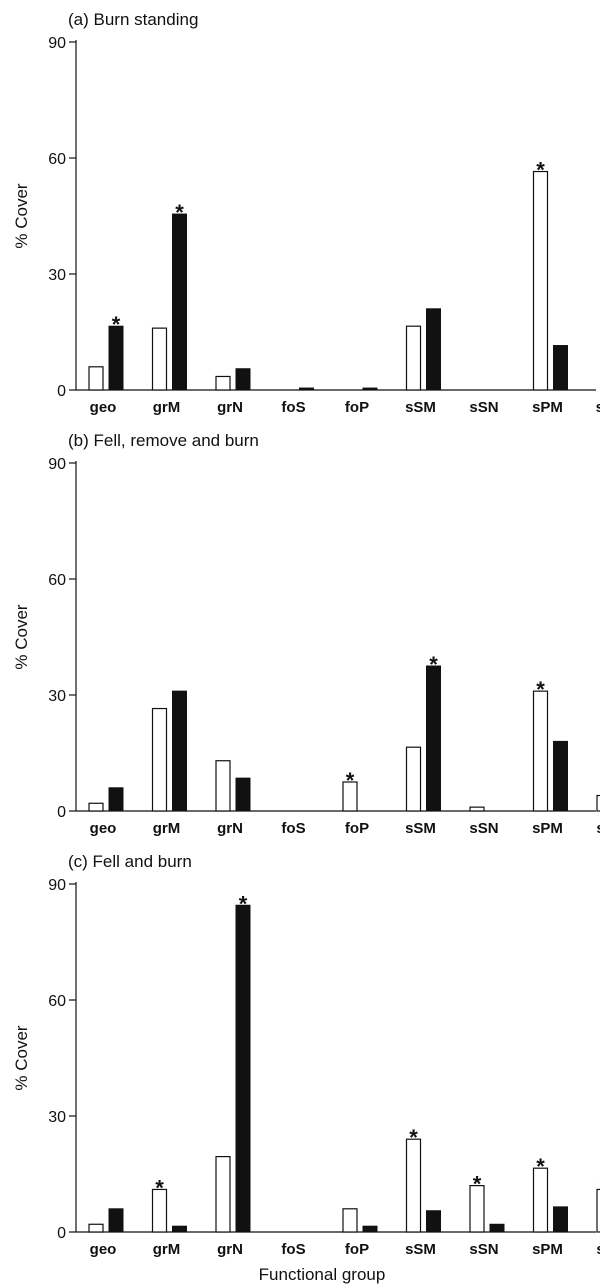 Image resolution: width=600 pixels, height=1285 pixels. Describe the element at coordinates (130, 861) in the screenshot. I see `panel-title: (c) Fell and burn` at that location.